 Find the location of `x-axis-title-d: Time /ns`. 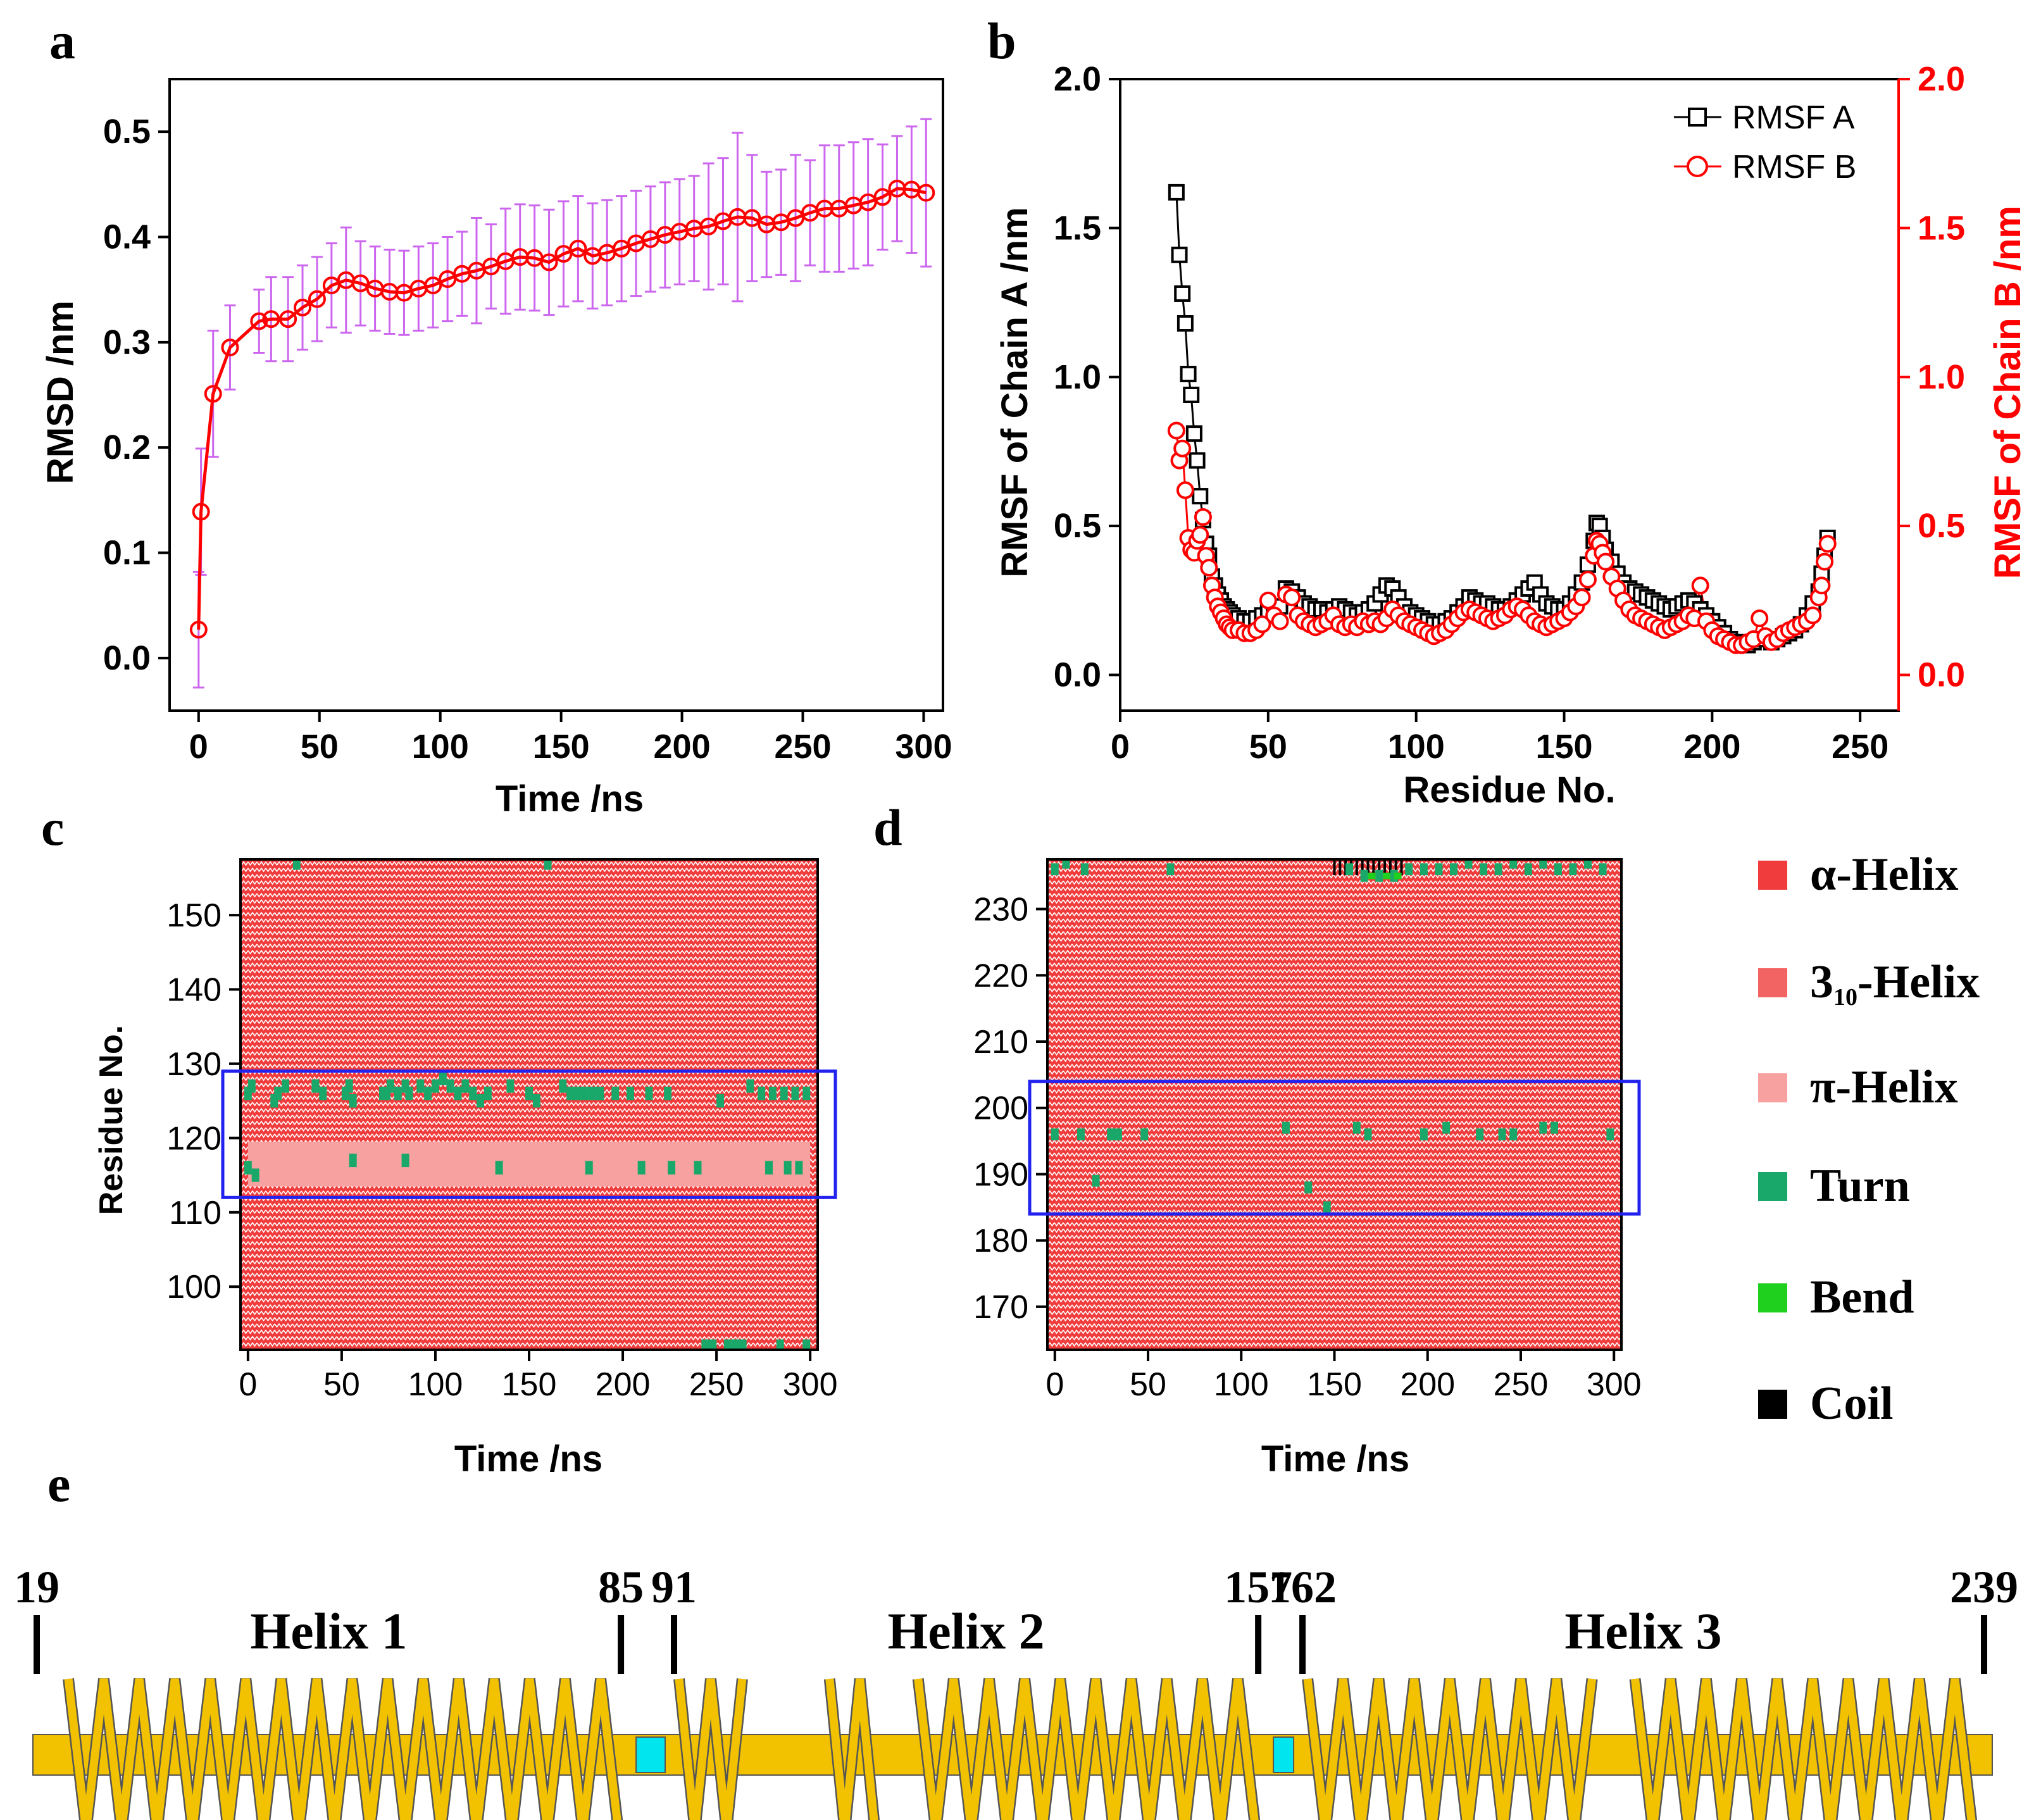

x-axis-title-d: Time /ns is located at coordinates (1335, 1459).